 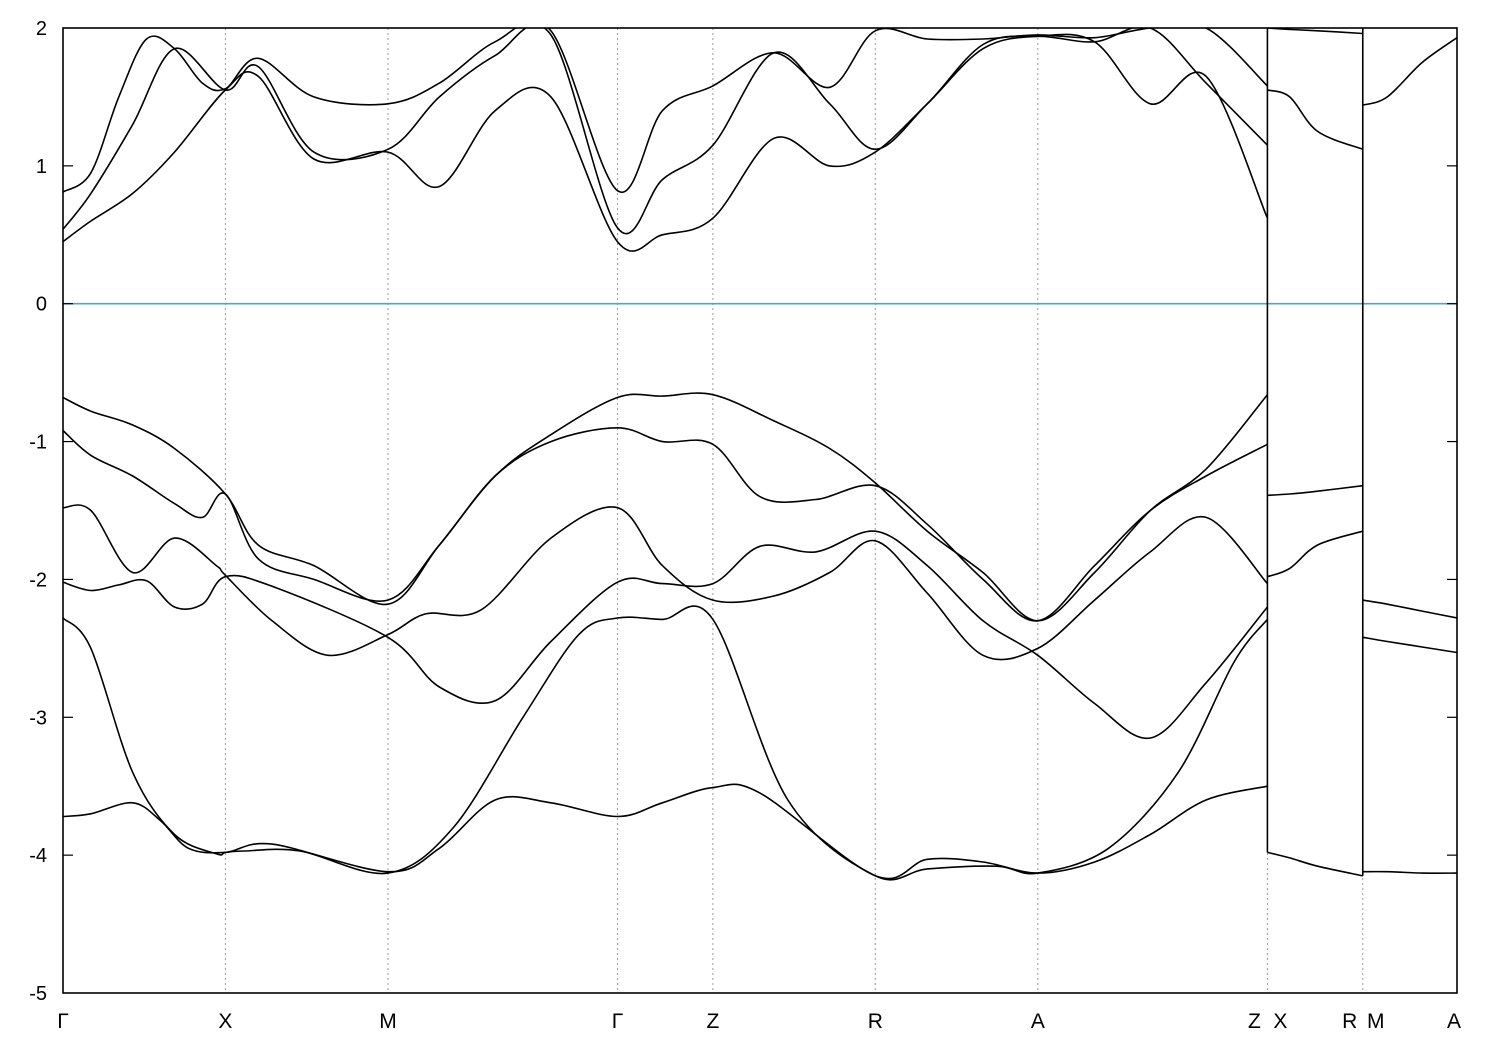 What do you see at coordinates (38, 856) in the screenshot?
I see `y-tick-label: -4` at bounding box center [38, 856].